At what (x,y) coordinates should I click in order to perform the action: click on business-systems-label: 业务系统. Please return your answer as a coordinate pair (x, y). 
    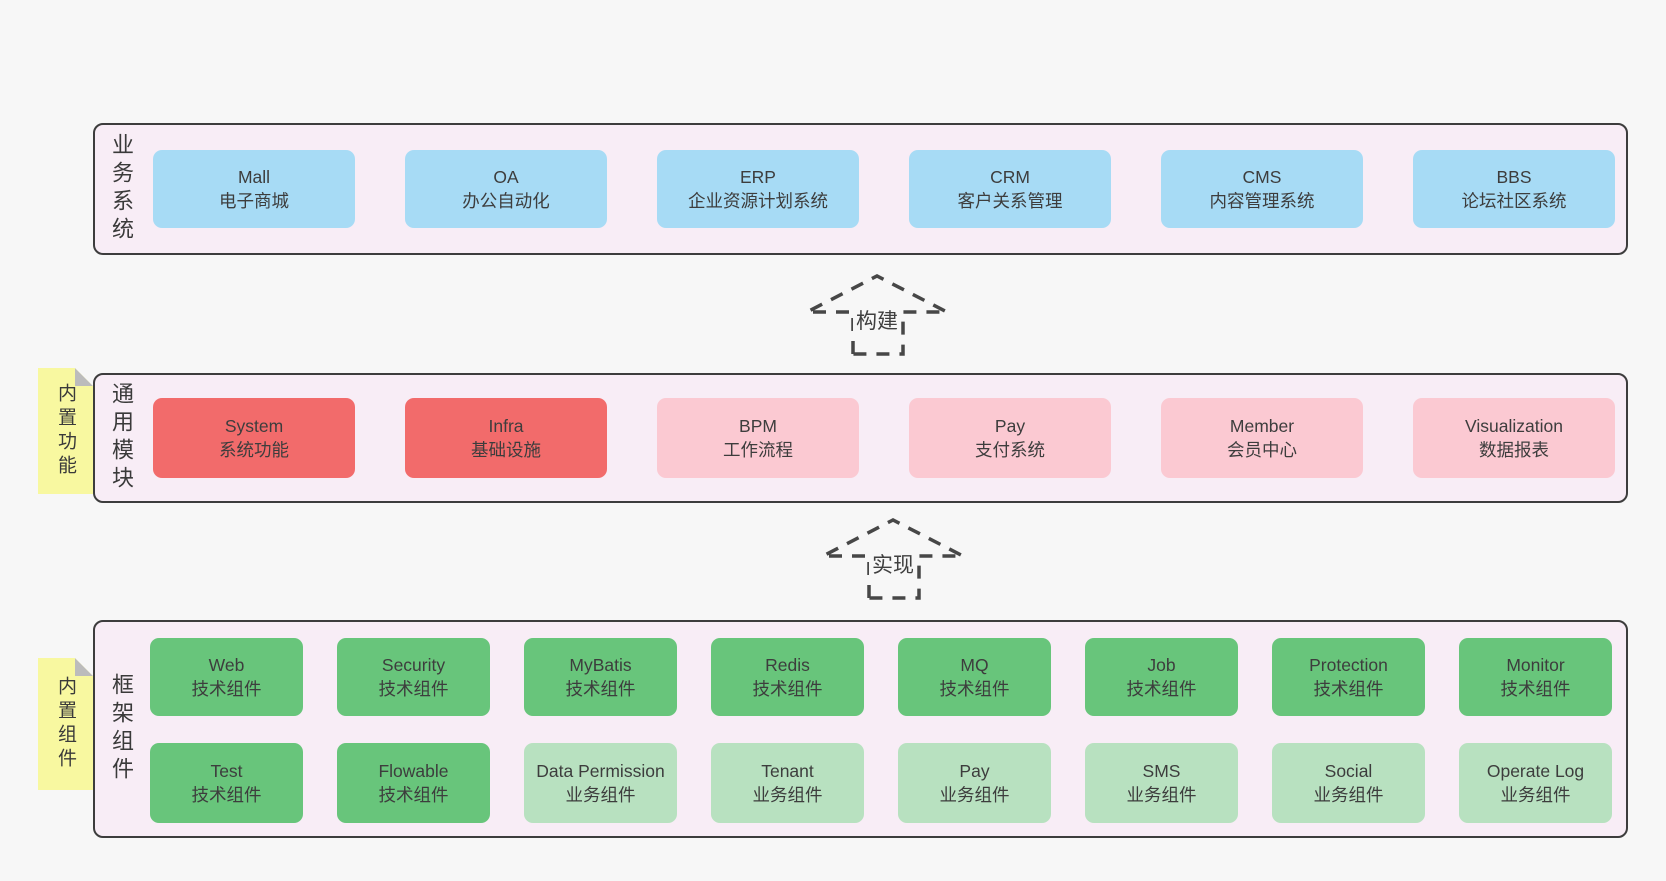
    Looking at the image, I should click on (121, 189).